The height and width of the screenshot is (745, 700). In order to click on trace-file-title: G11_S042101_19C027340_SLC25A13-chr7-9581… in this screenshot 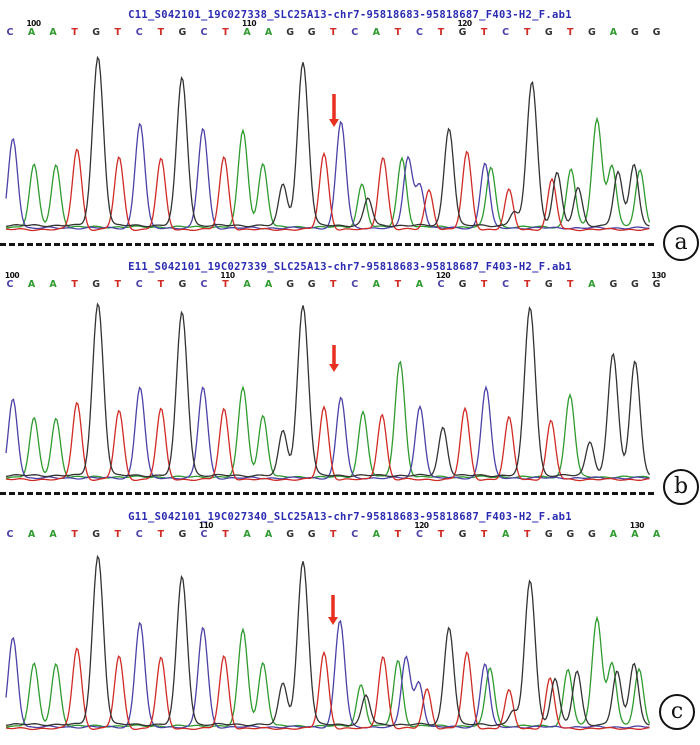, I will do `click(350, 517)`.